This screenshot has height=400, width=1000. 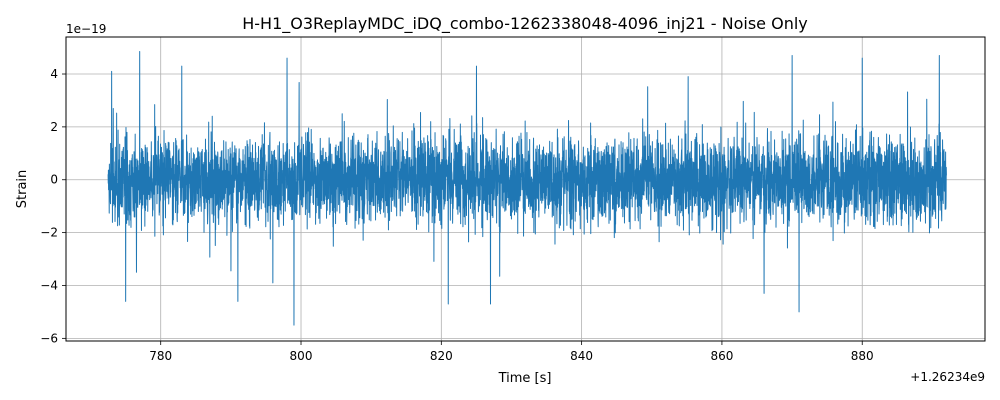 I want to click on y-tick-label: −6, so click(x=49, y=338).